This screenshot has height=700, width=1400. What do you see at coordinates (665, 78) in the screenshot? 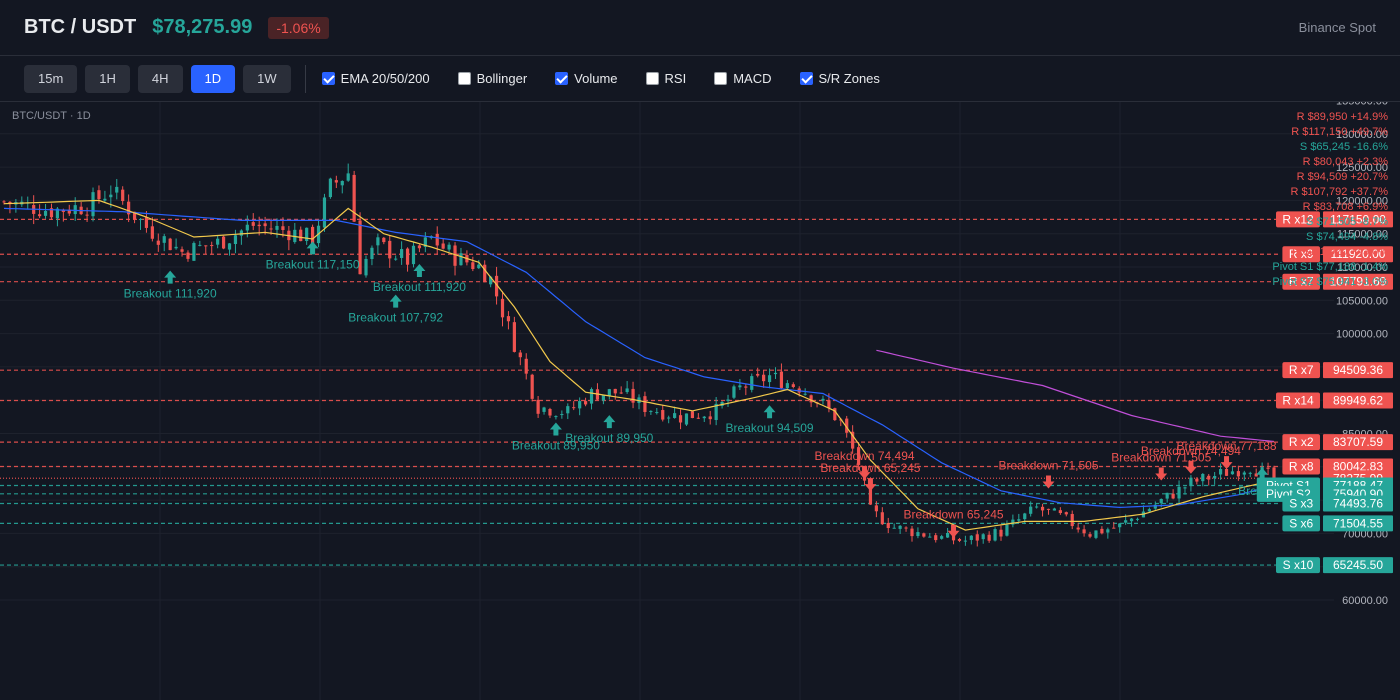
I see `indicator-rsi-toggle: RSI` at bounding box center [665, 78].